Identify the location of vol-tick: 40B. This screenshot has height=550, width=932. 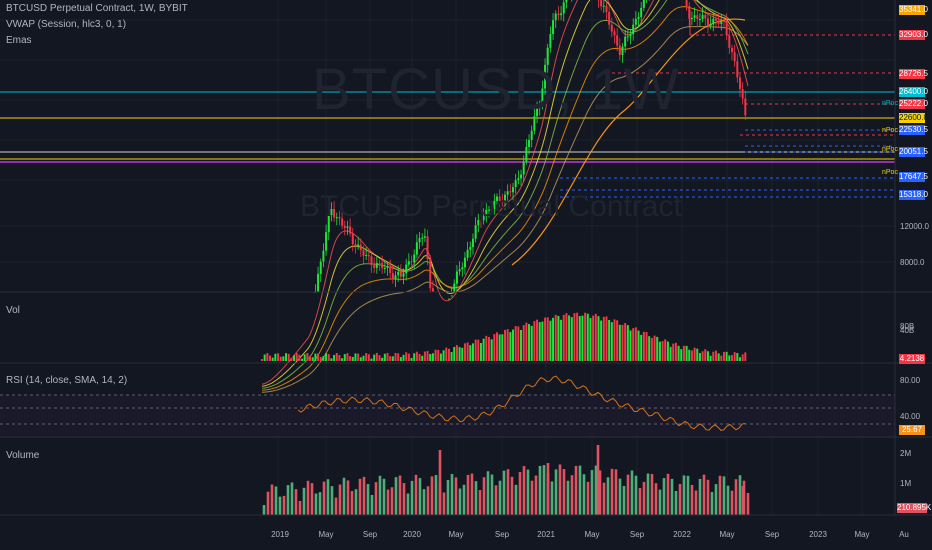
(907, 330).